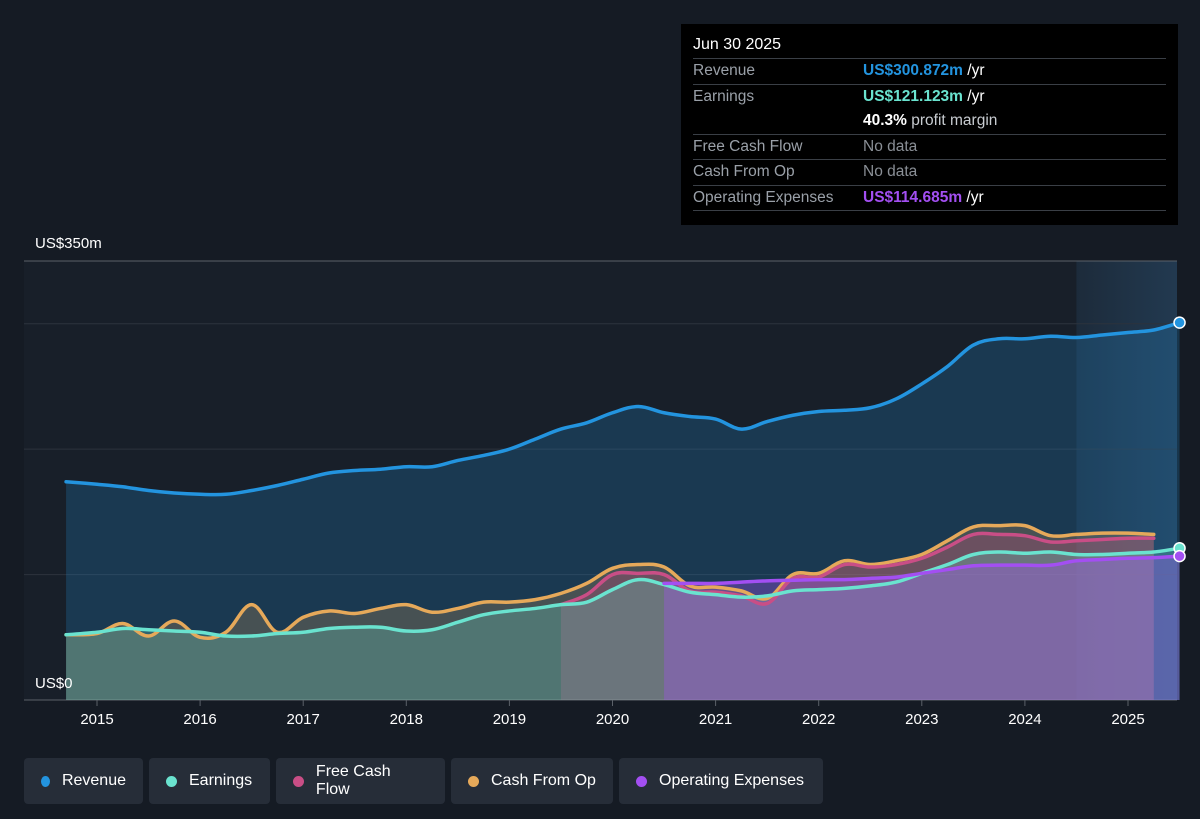 The image size is (1200, 819). Describe the element at coordinates (1179, 322) in the screenshot. I see `revenue-end-marker` at that location.